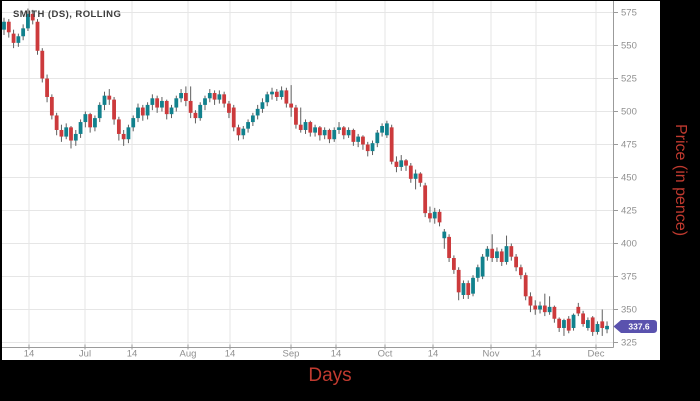 This screenshot has height=401, width=700. What do you see at coordinates (629, 211) in the screenshot?
I see `svg-text: 425` at bounding box center [629, 211].